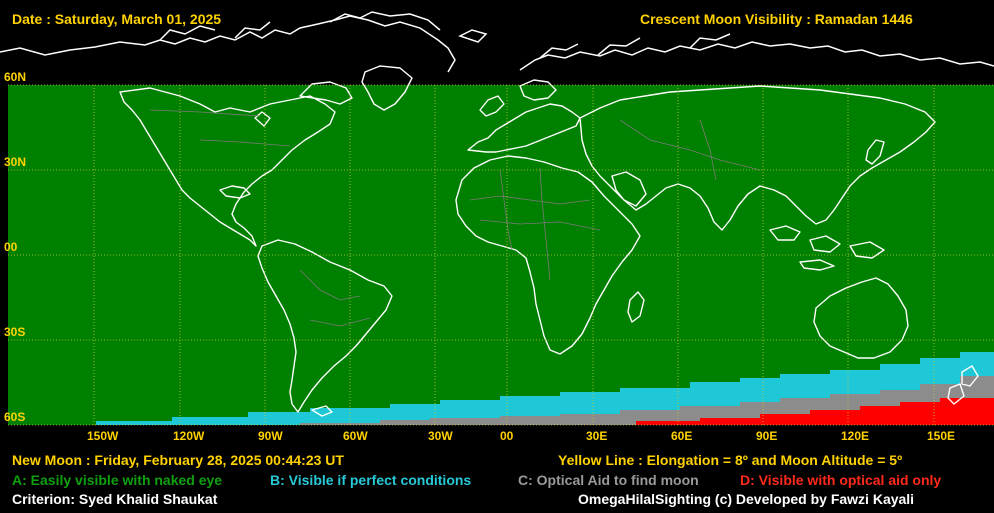 This screenshot has width=994, height=513. Describe the element at coordinates (545, 384) in the screenshot. I see `visibility-zones` at that location.